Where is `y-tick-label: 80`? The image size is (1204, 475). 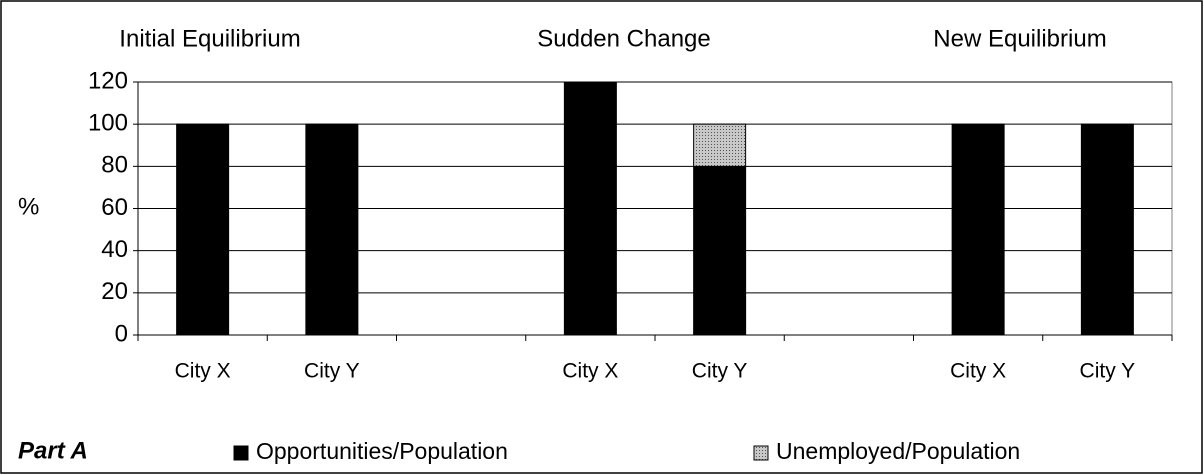 y-tick-label: 80 is located at coordinates (114, 165).